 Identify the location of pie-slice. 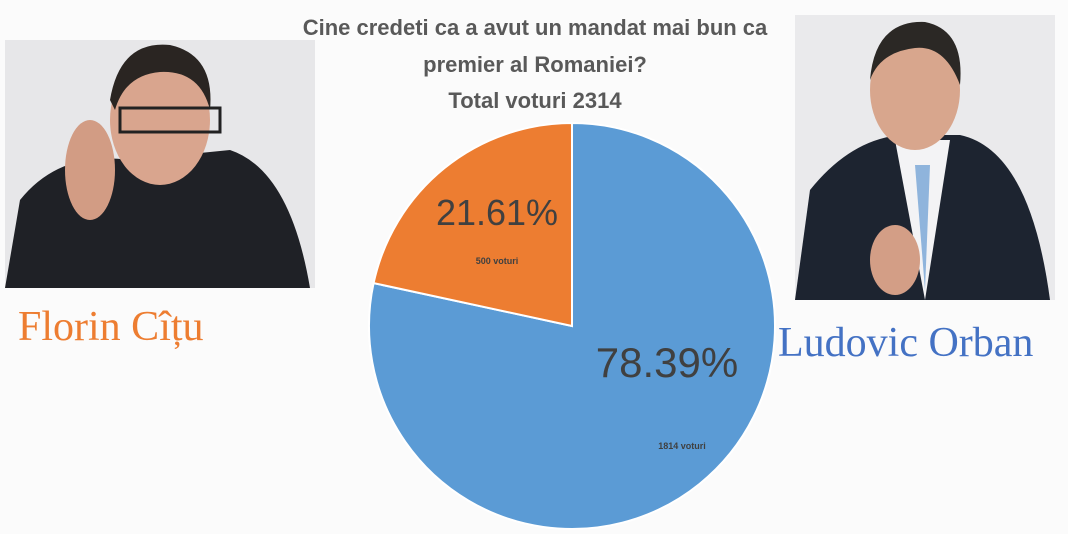
(472, 224).